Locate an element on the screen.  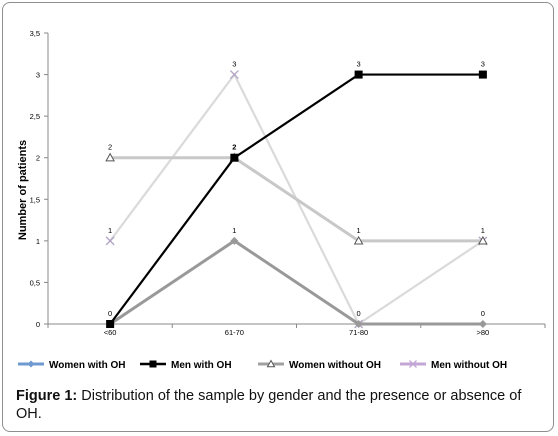
x-tick-label: >80 is located at coordinates (483, 332).